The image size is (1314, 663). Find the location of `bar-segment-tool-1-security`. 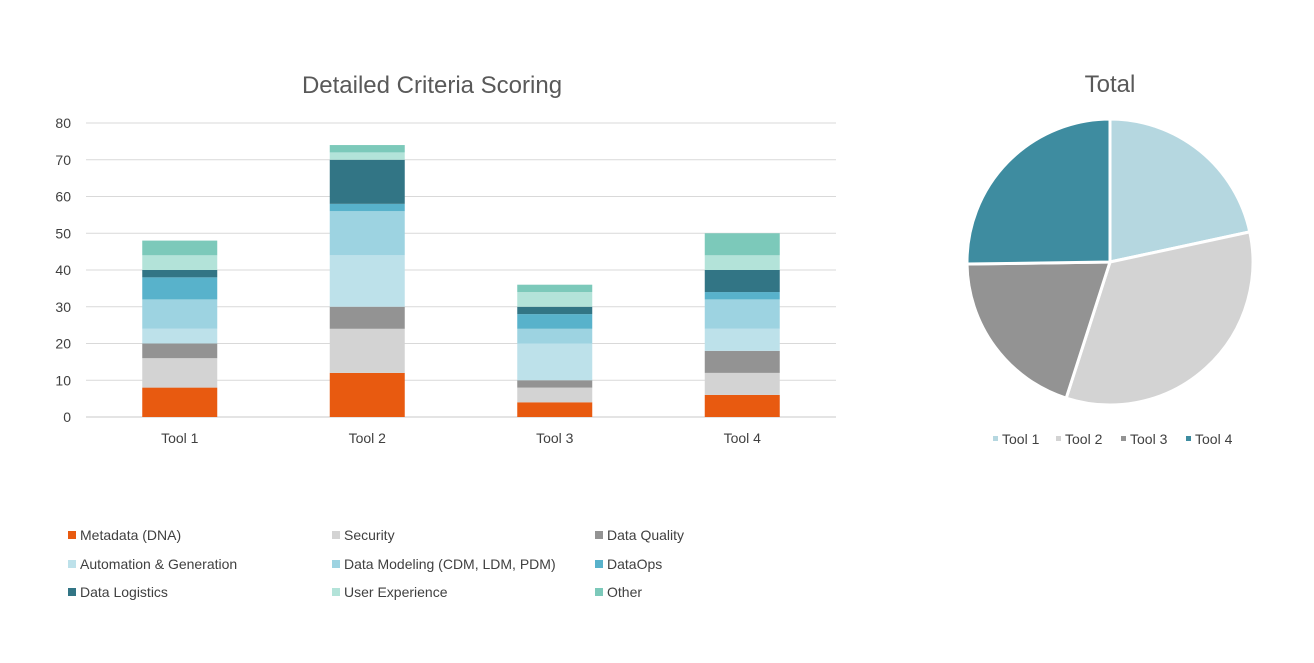

bar-segment-tool-1-security is located at coordinates (180, 373).